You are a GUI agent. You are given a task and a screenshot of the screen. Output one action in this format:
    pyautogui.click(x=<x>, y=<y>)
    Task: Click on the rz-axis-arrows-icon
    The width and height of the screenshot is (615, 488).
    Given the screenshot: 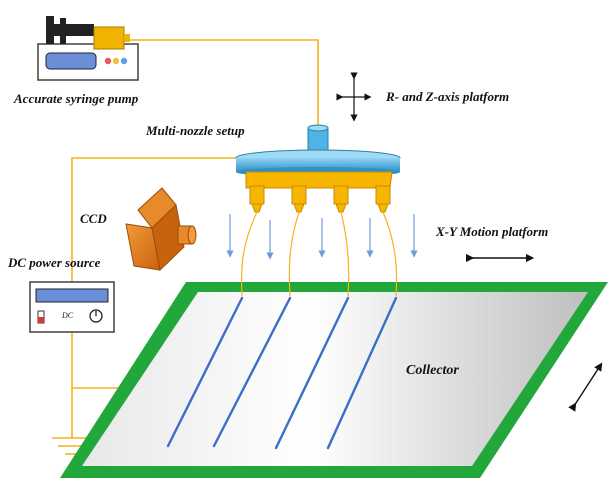 What is the action you would take?
    pyautogui.click(x=354, y=97)
    